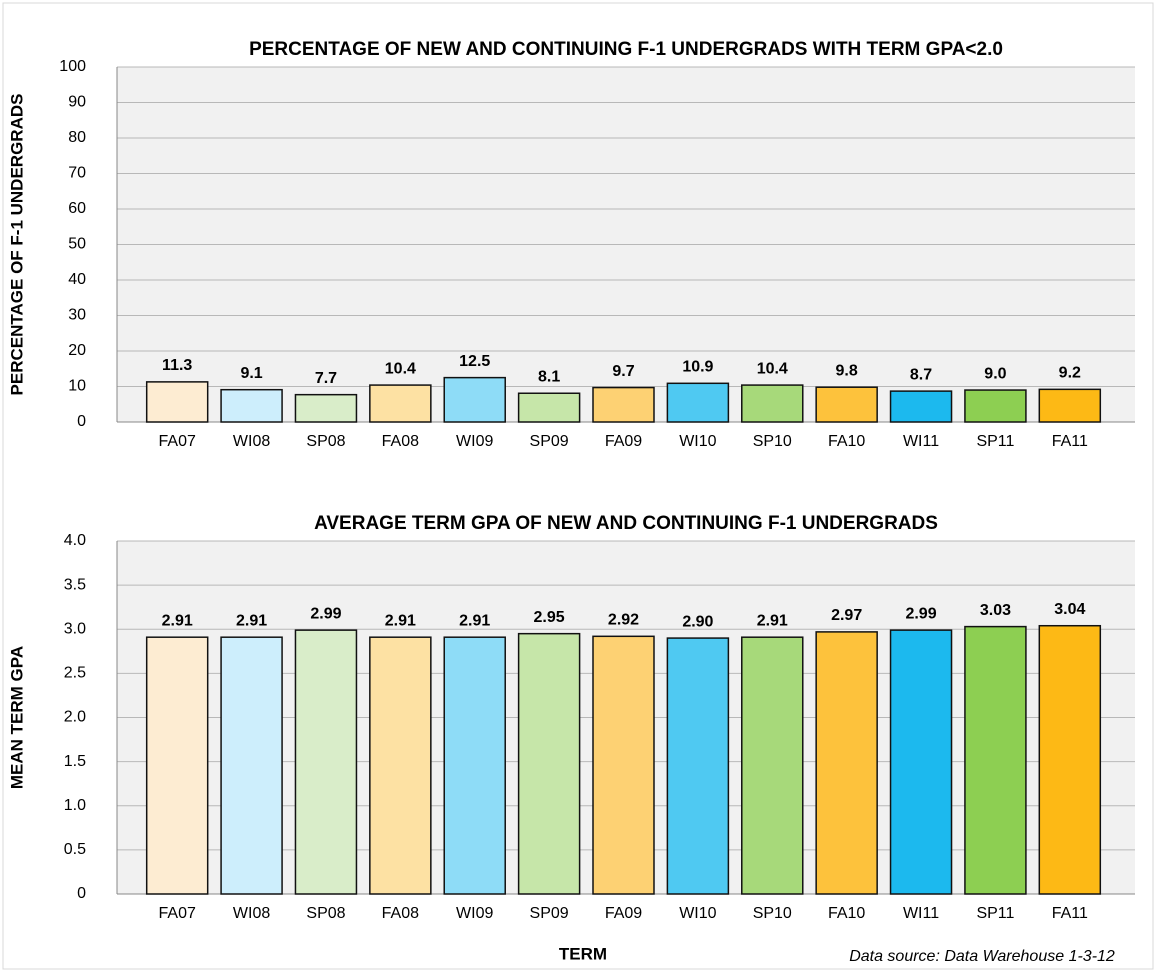  Describe the element at coordinates (75, 673) in the screenshot. I see `y-tick-label: 2.5` at that location.